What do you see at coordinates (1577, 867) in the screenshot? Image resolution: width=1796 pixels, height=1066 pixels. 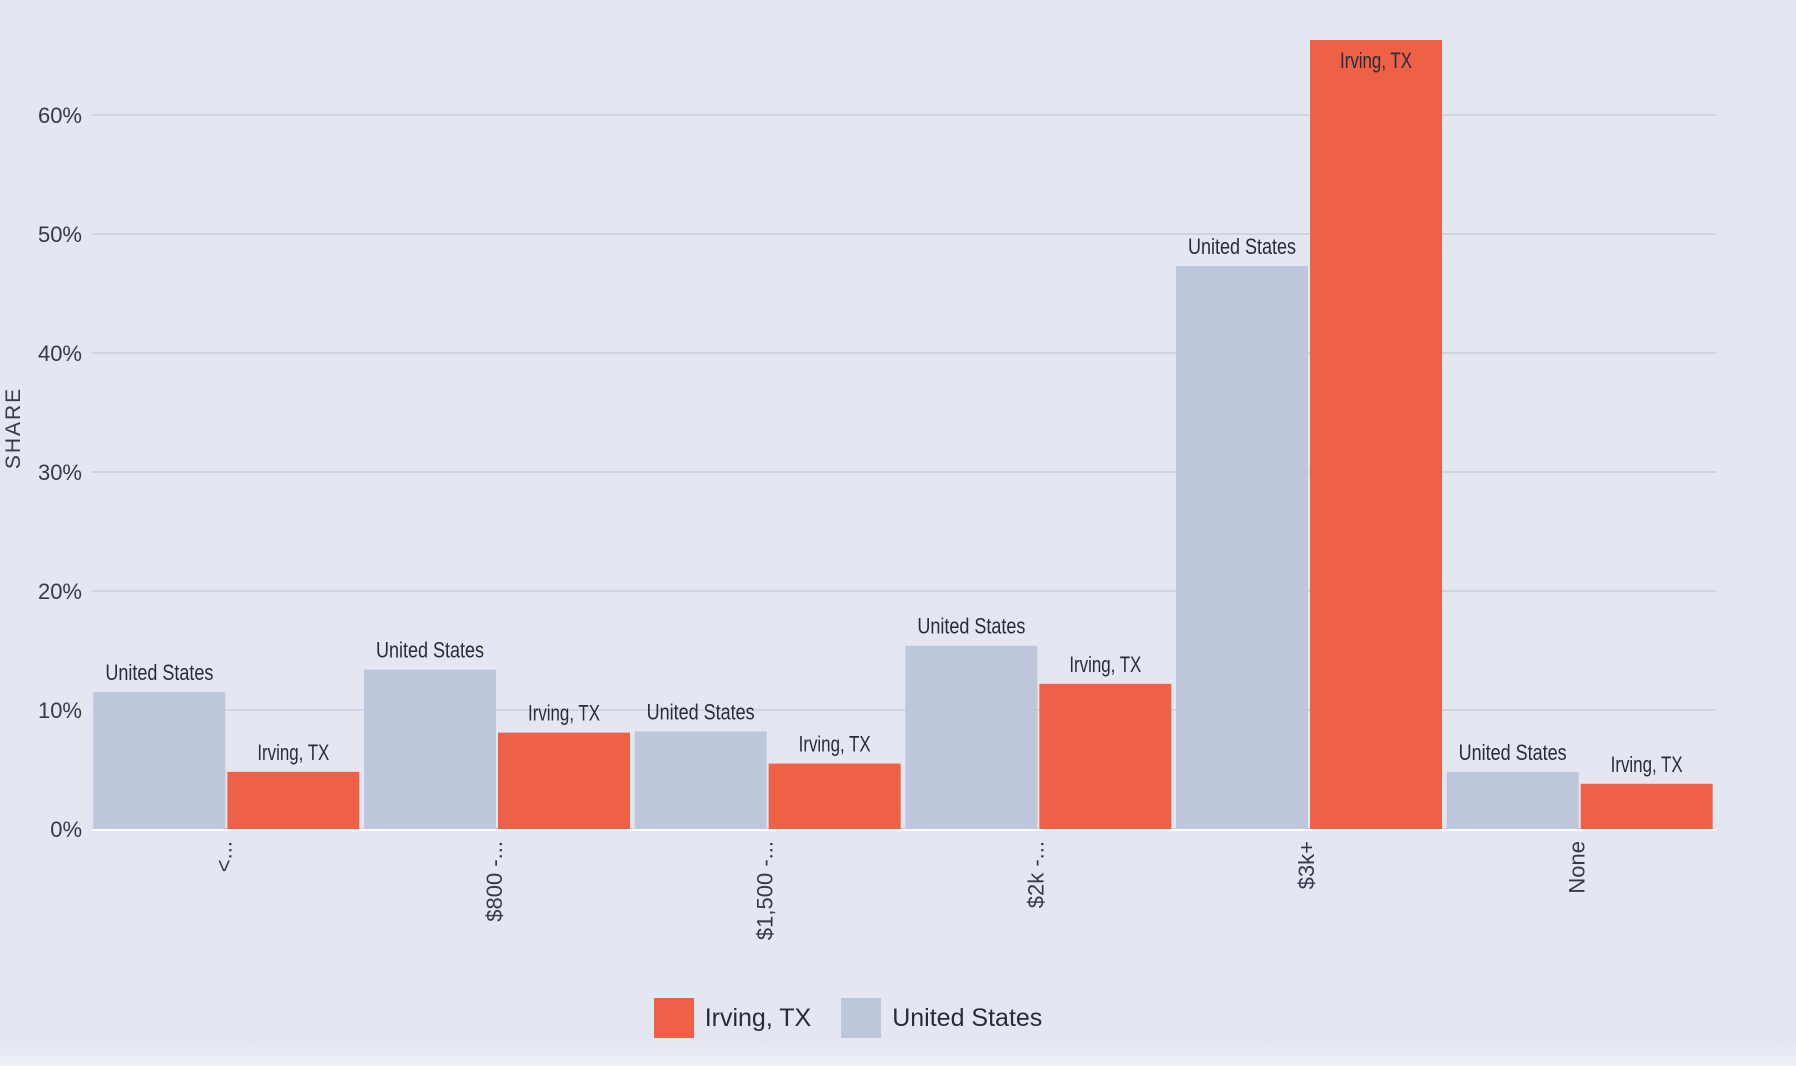 I see `x-tick-label: None` at bounding box center [1577, 867].